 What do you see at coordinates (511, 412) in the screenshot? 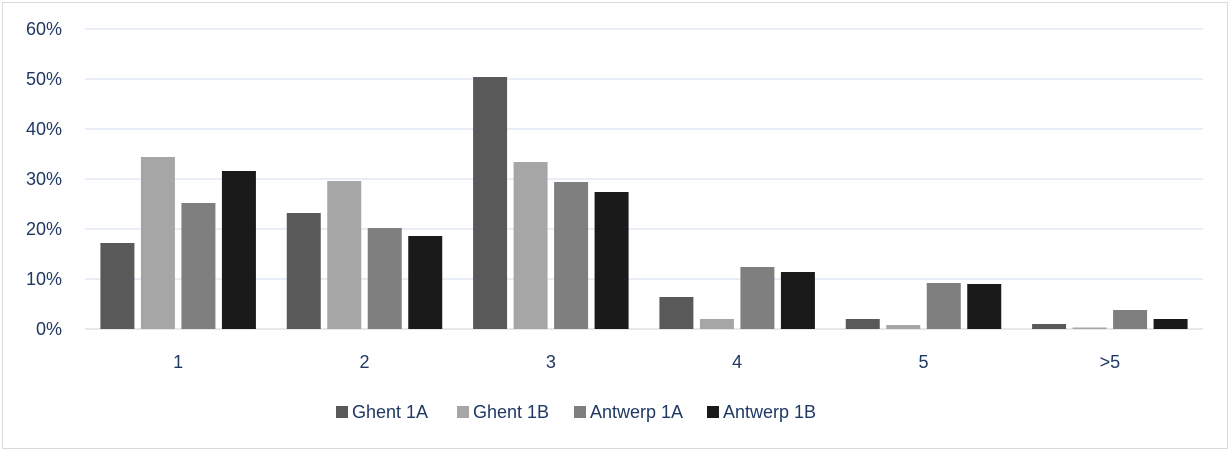
I see `legend-label: Ghent 1B` at bounding box center [511, 412].